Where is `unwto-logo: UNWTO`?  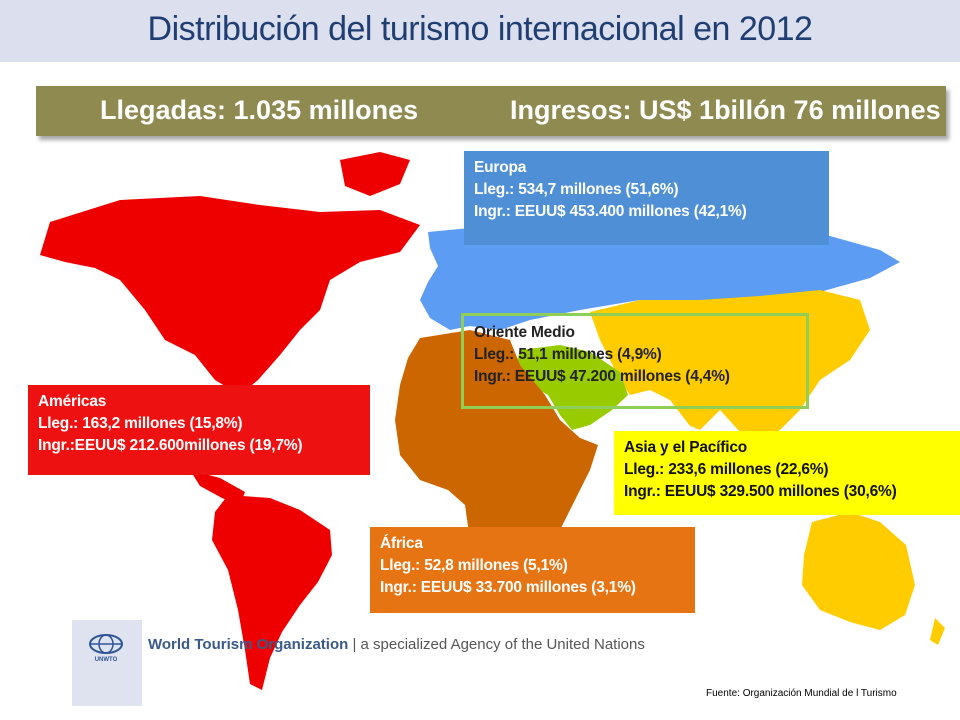
unwto-logo: UNWTO is located at coordinates (107, 663).